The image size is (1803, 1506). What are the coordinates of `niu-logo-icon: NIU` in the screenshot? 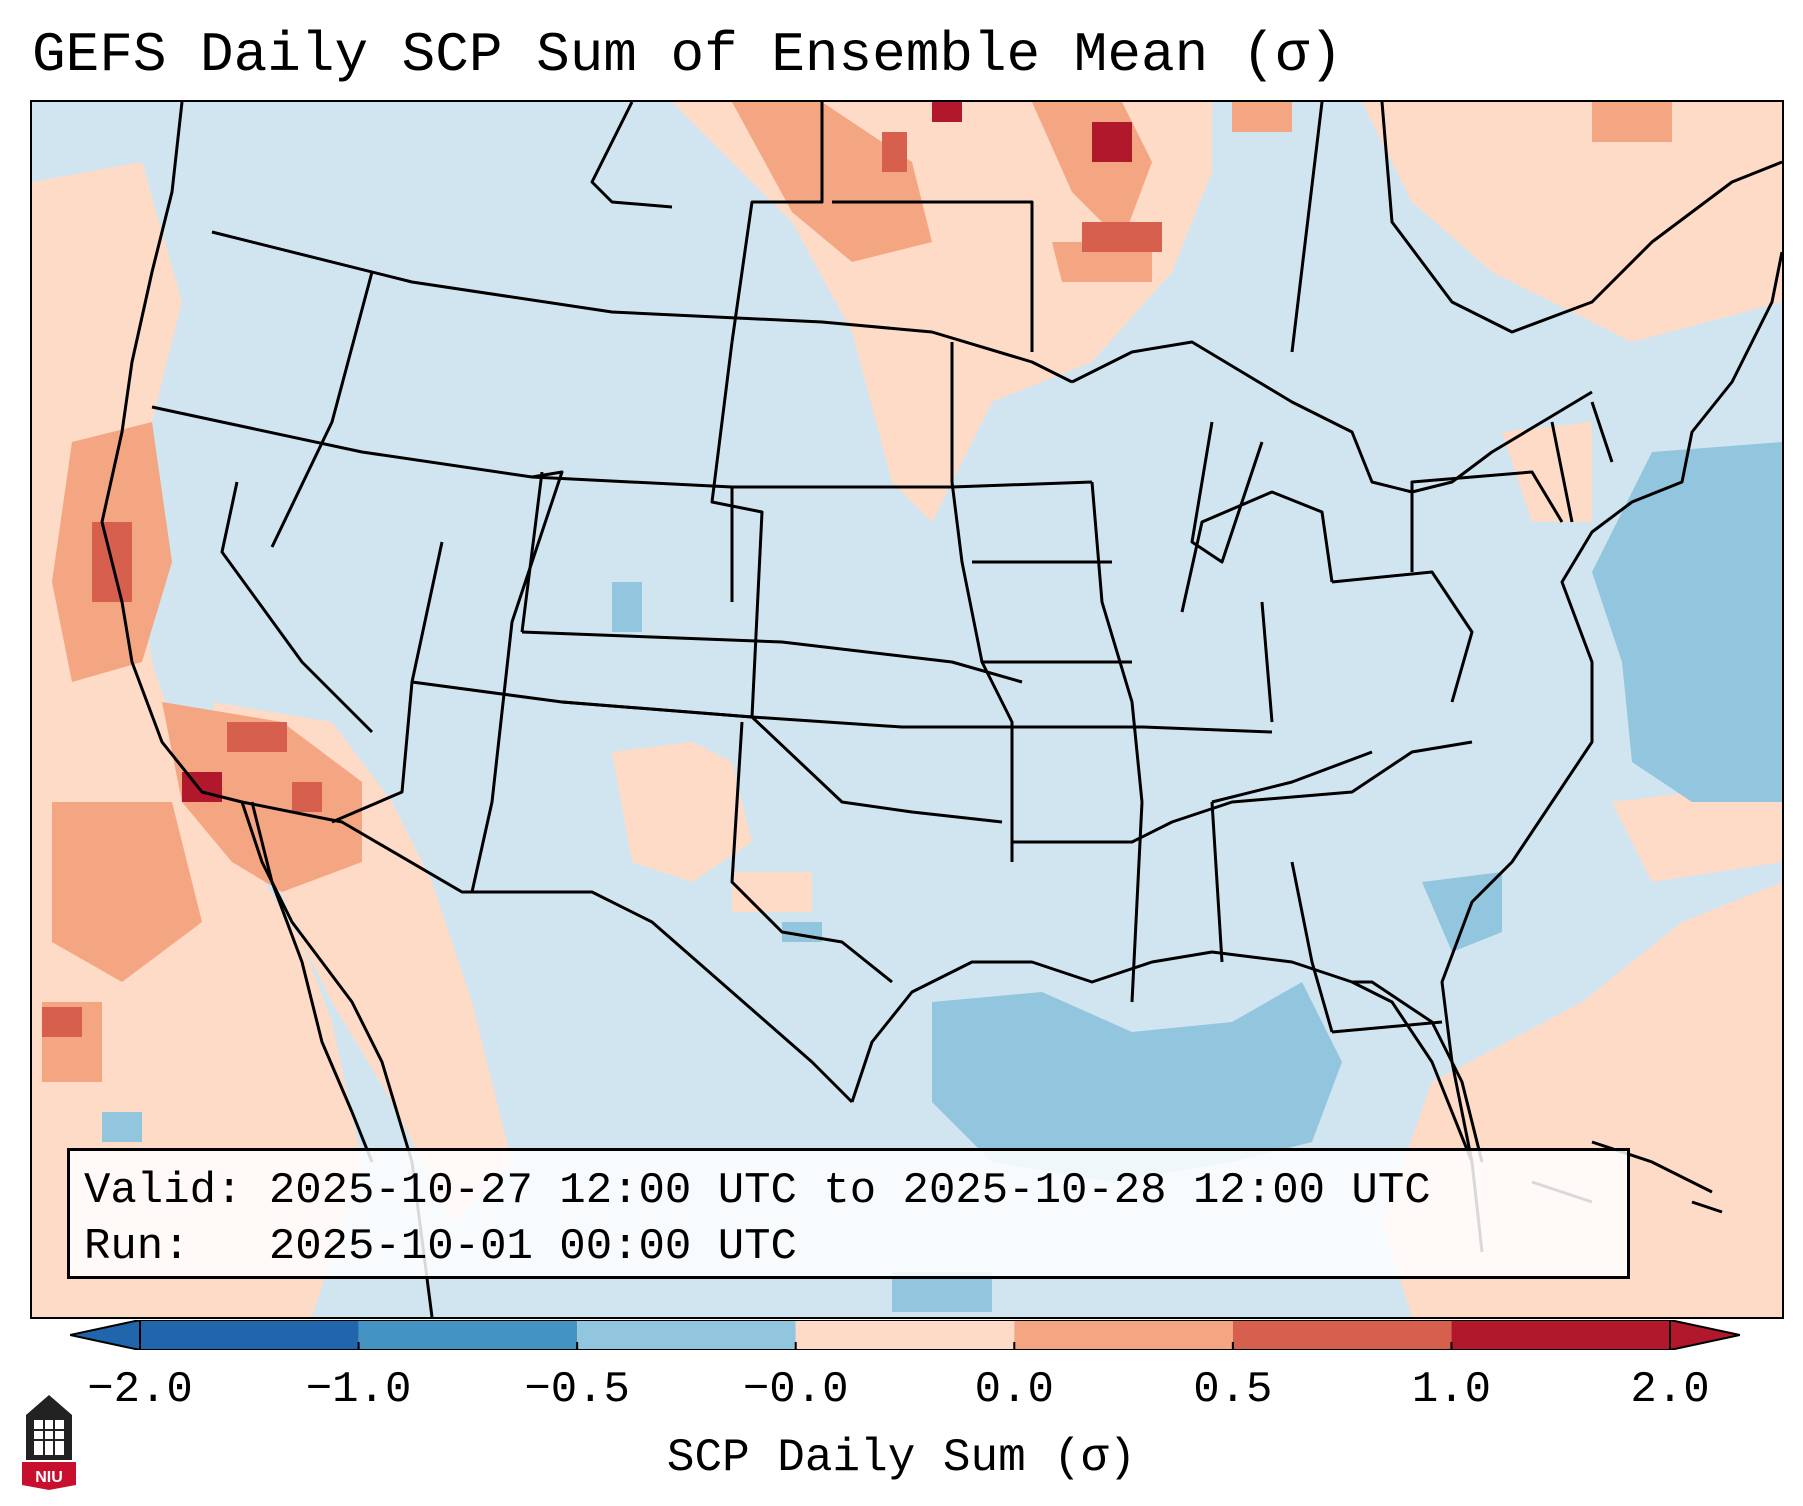 It's located at (49, 1442).